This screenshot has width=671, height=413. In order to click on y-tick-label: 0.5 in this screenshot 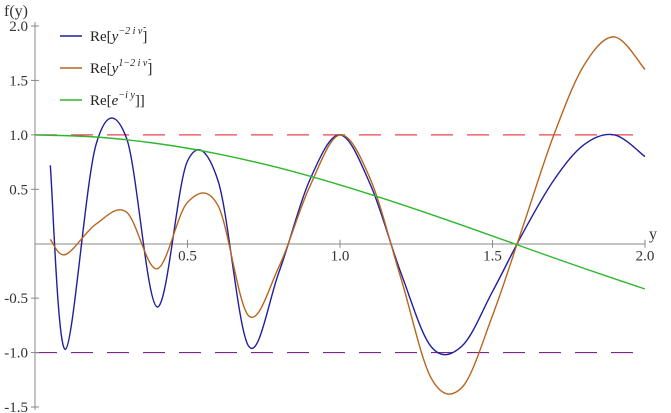, I will do `click(18, 190)`.